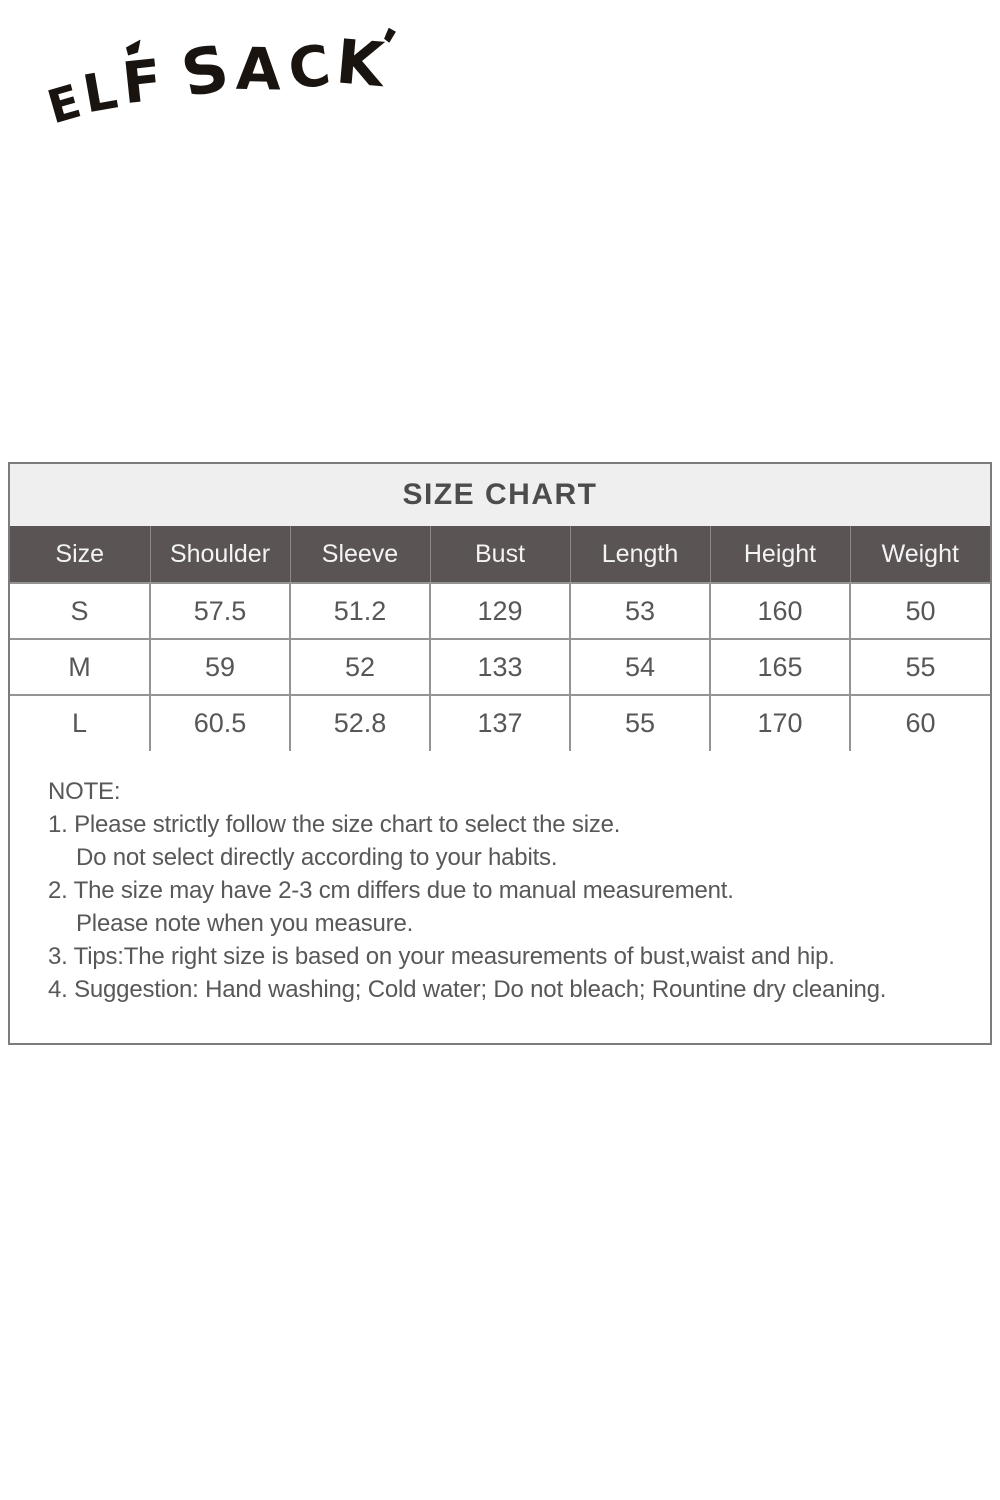 Image resolution: width=1000 pixels, height=1500 pixels. What do you see at coordinates (84, 791) in the screenshot?
I see `note-heading: NOTE:` at bounding box center [84, 791].